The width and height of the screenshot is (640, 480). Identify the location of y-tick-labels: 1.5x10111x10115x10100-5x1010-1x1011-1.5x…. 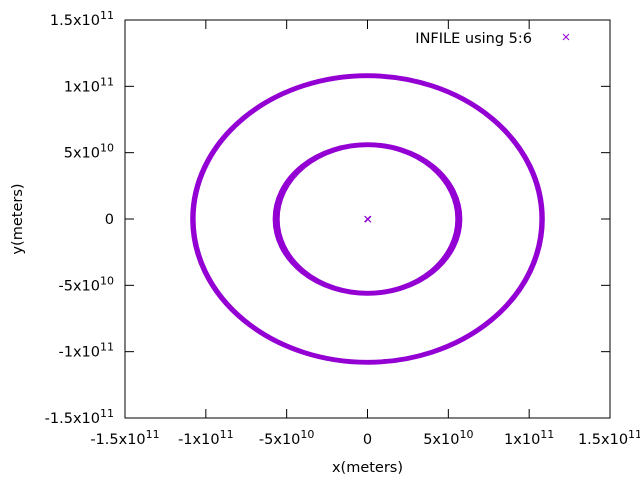
(79, 218).